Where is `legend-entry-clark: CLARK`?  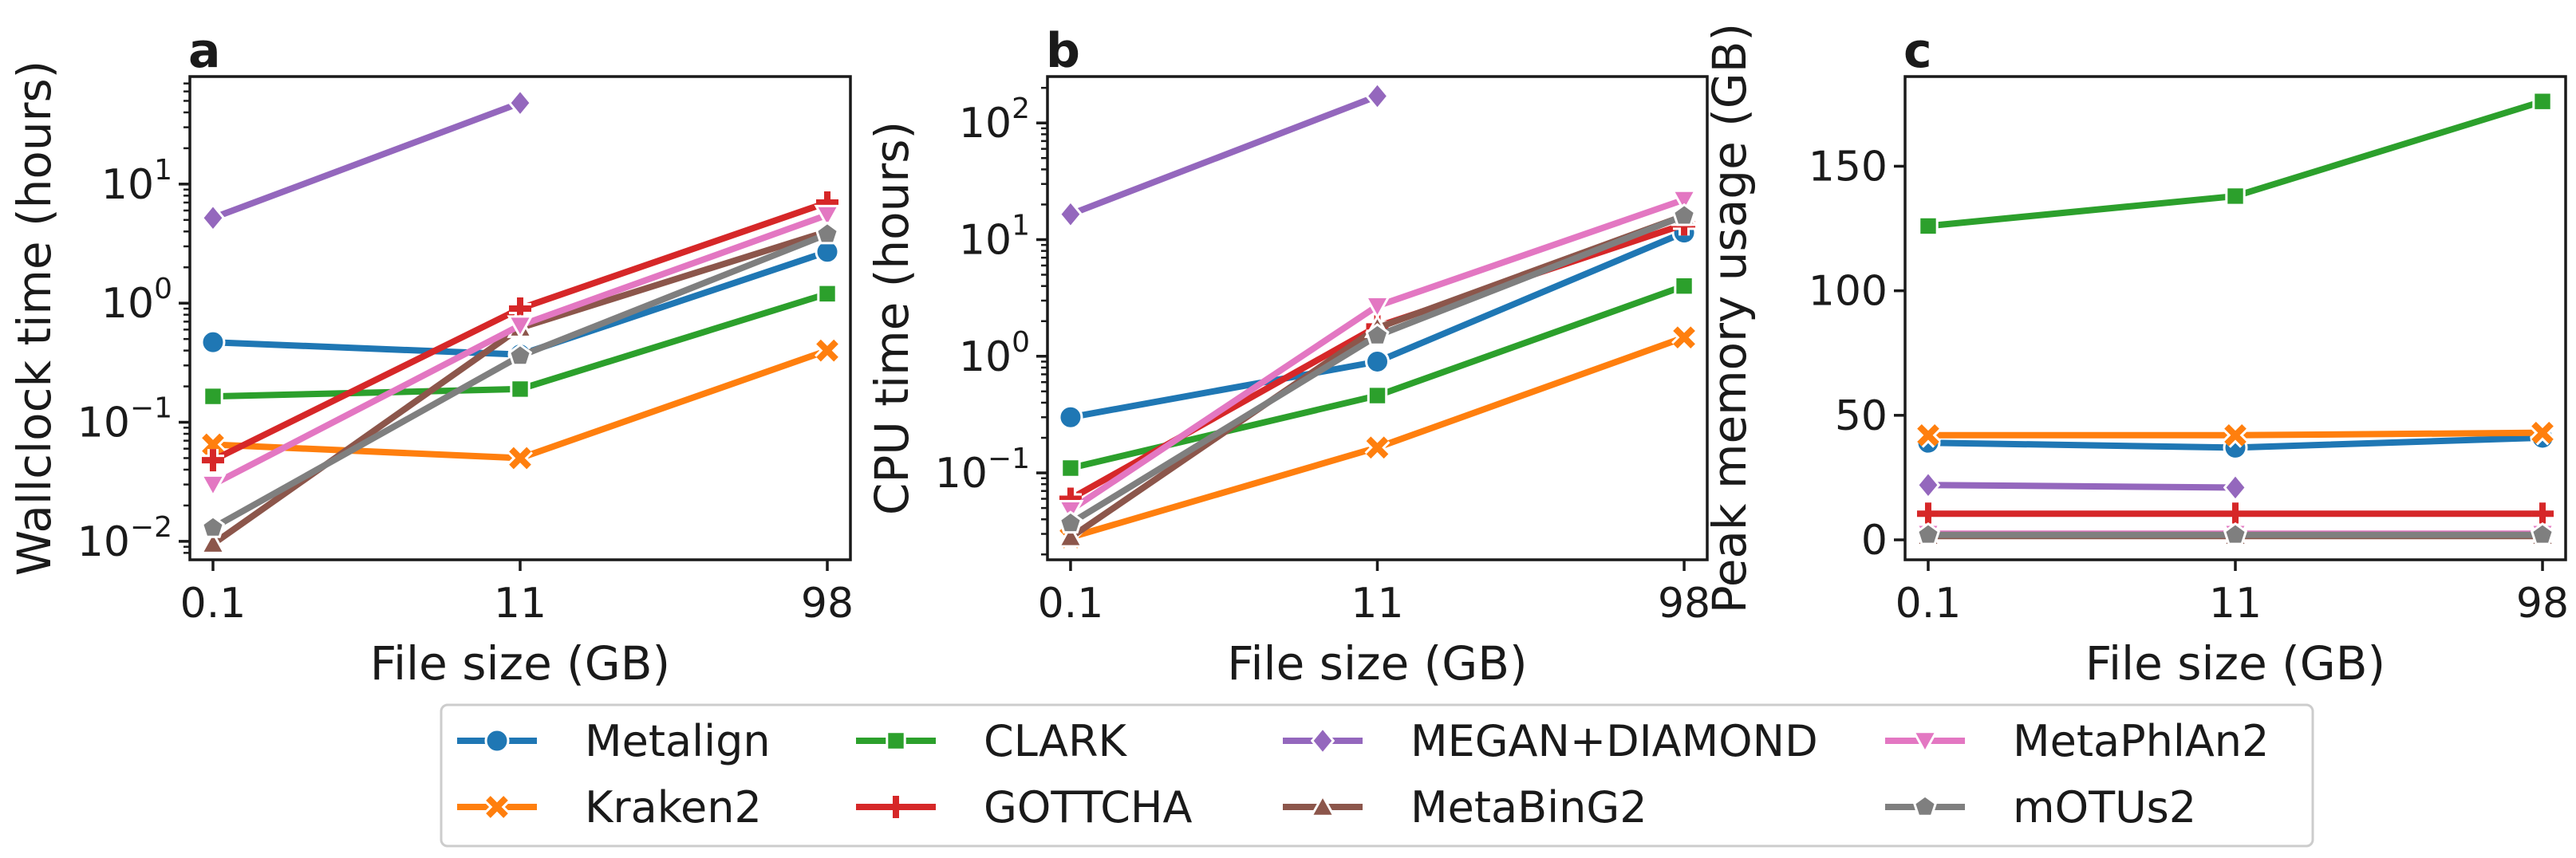 legend-entry-clark: CLARK is located at coordinates (992, 741).